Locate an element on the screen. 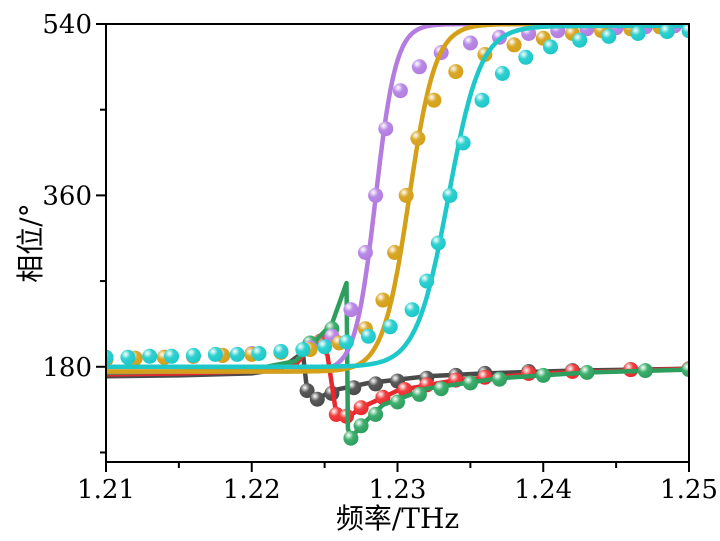  x-tick-label: 1.22 is located at coordinates (252, 490).